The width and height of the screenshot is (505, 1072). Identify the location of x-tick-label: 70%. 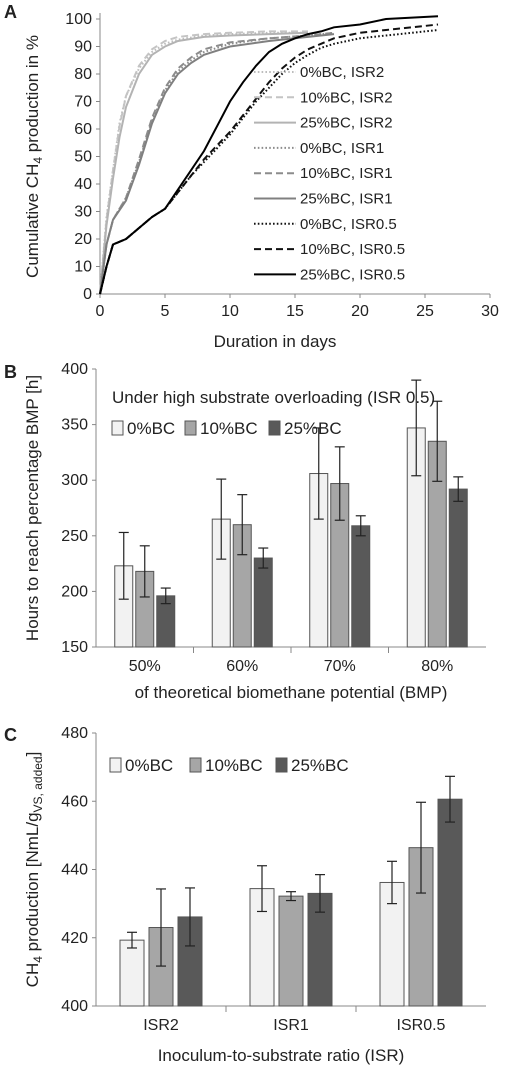
(340, 666).